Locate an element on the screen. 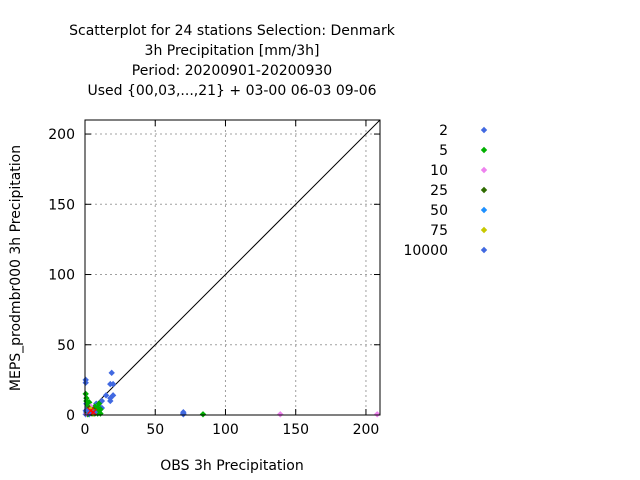 This screenshot has width=640, height=480. y-tick-label: 200 is located at coordinates (61, 135).